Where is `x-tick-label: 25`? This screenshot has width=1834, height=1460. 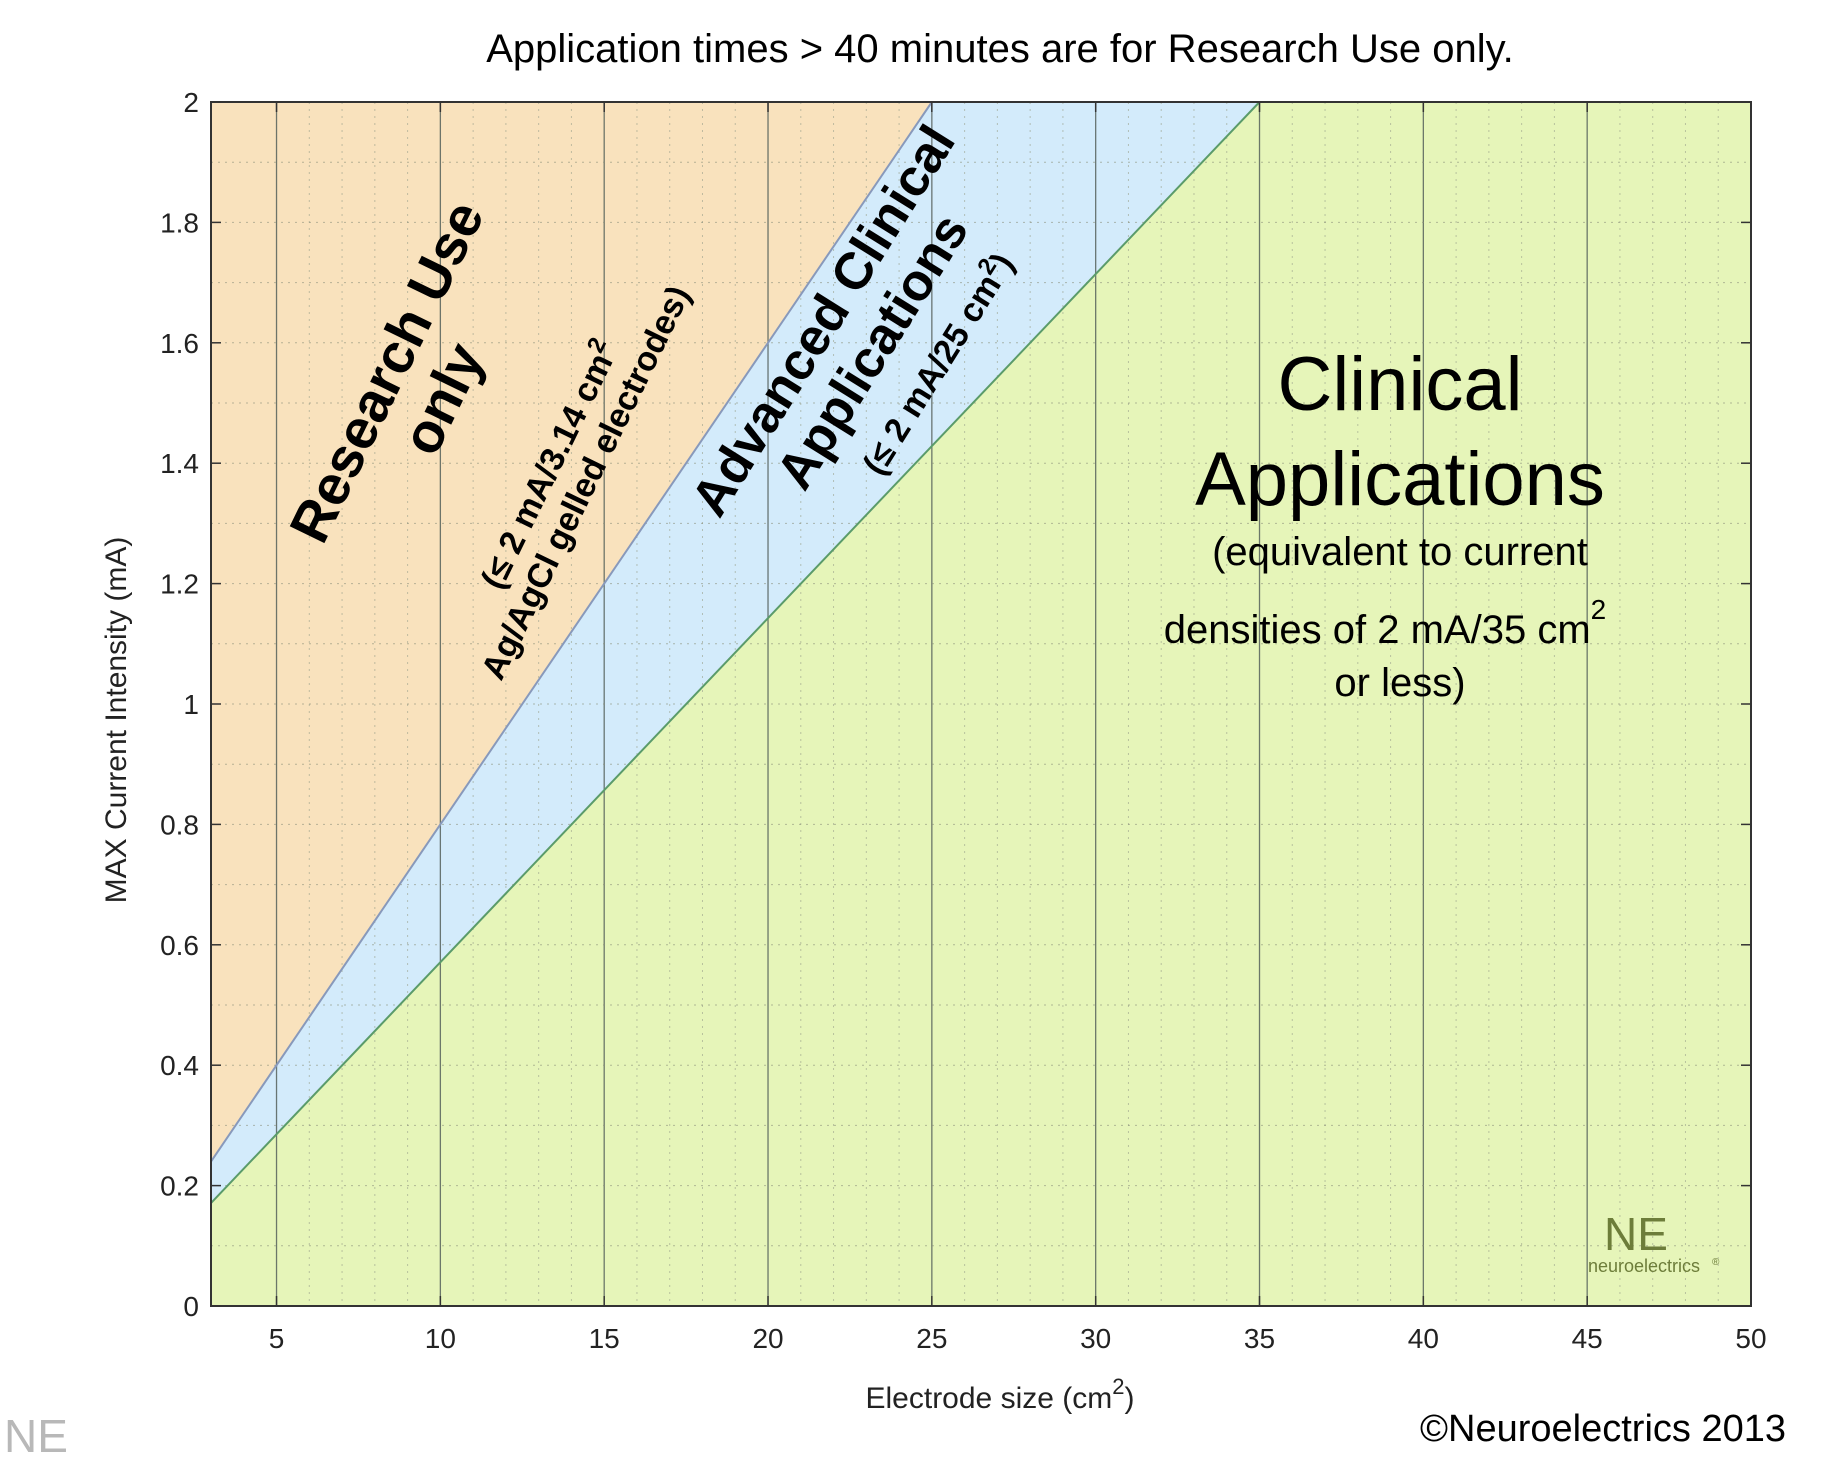 x-tick-label: 25 is located at coordinates (931, 1338).